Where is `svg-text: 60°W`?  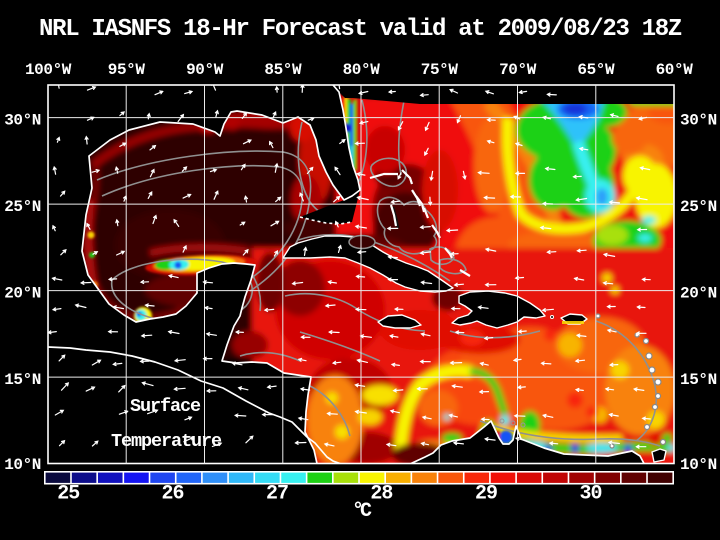 svg-text: 60°W is located at coordinates (675, 70).